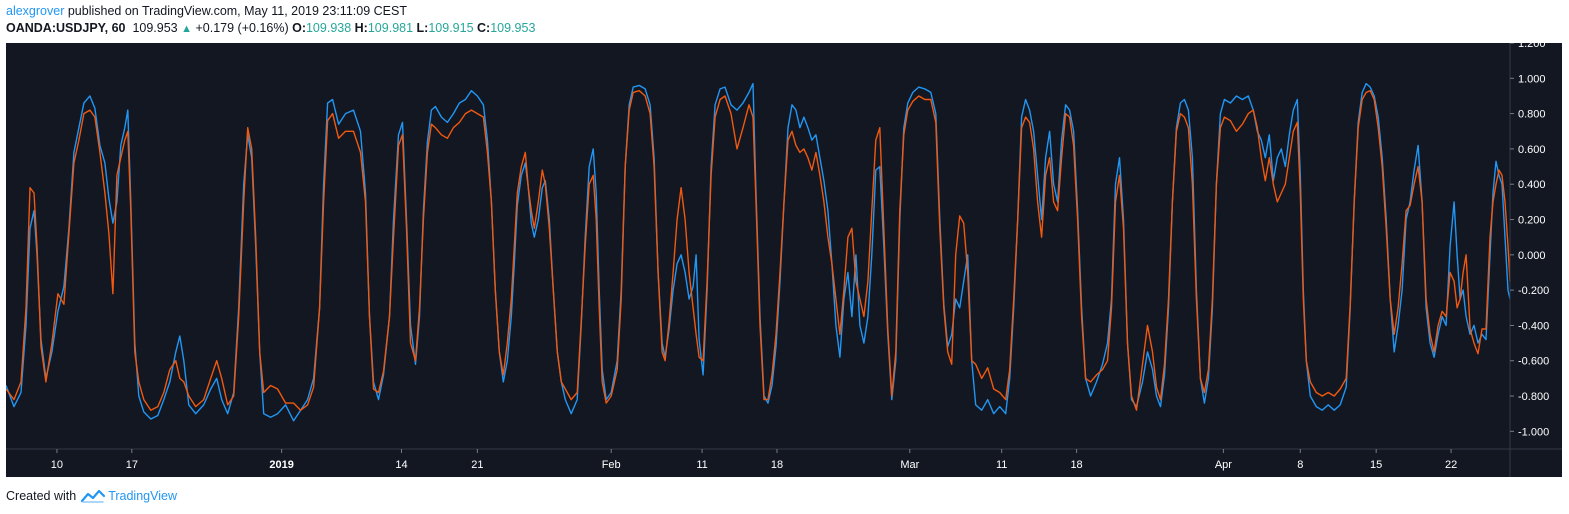 This screenshot has width=1569, height=514. I want to click on low-value: 109.915, so click(451, 28).